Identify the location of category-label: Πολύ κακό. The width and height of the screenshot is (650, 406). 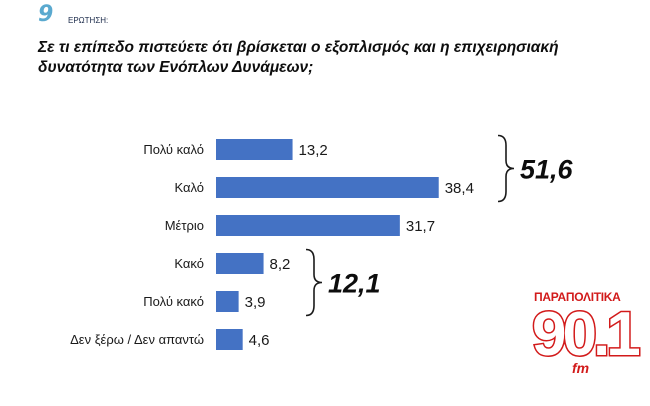
(173, 301).